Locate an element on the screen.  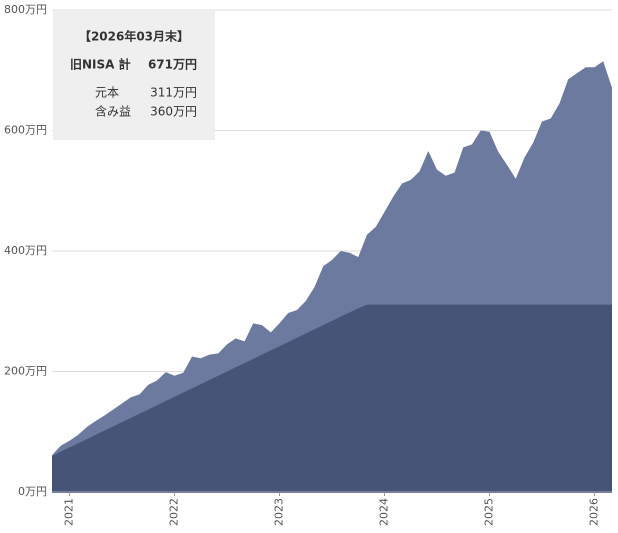
tooltip-row-value: 311万円 is located at coordinates (173, 93).